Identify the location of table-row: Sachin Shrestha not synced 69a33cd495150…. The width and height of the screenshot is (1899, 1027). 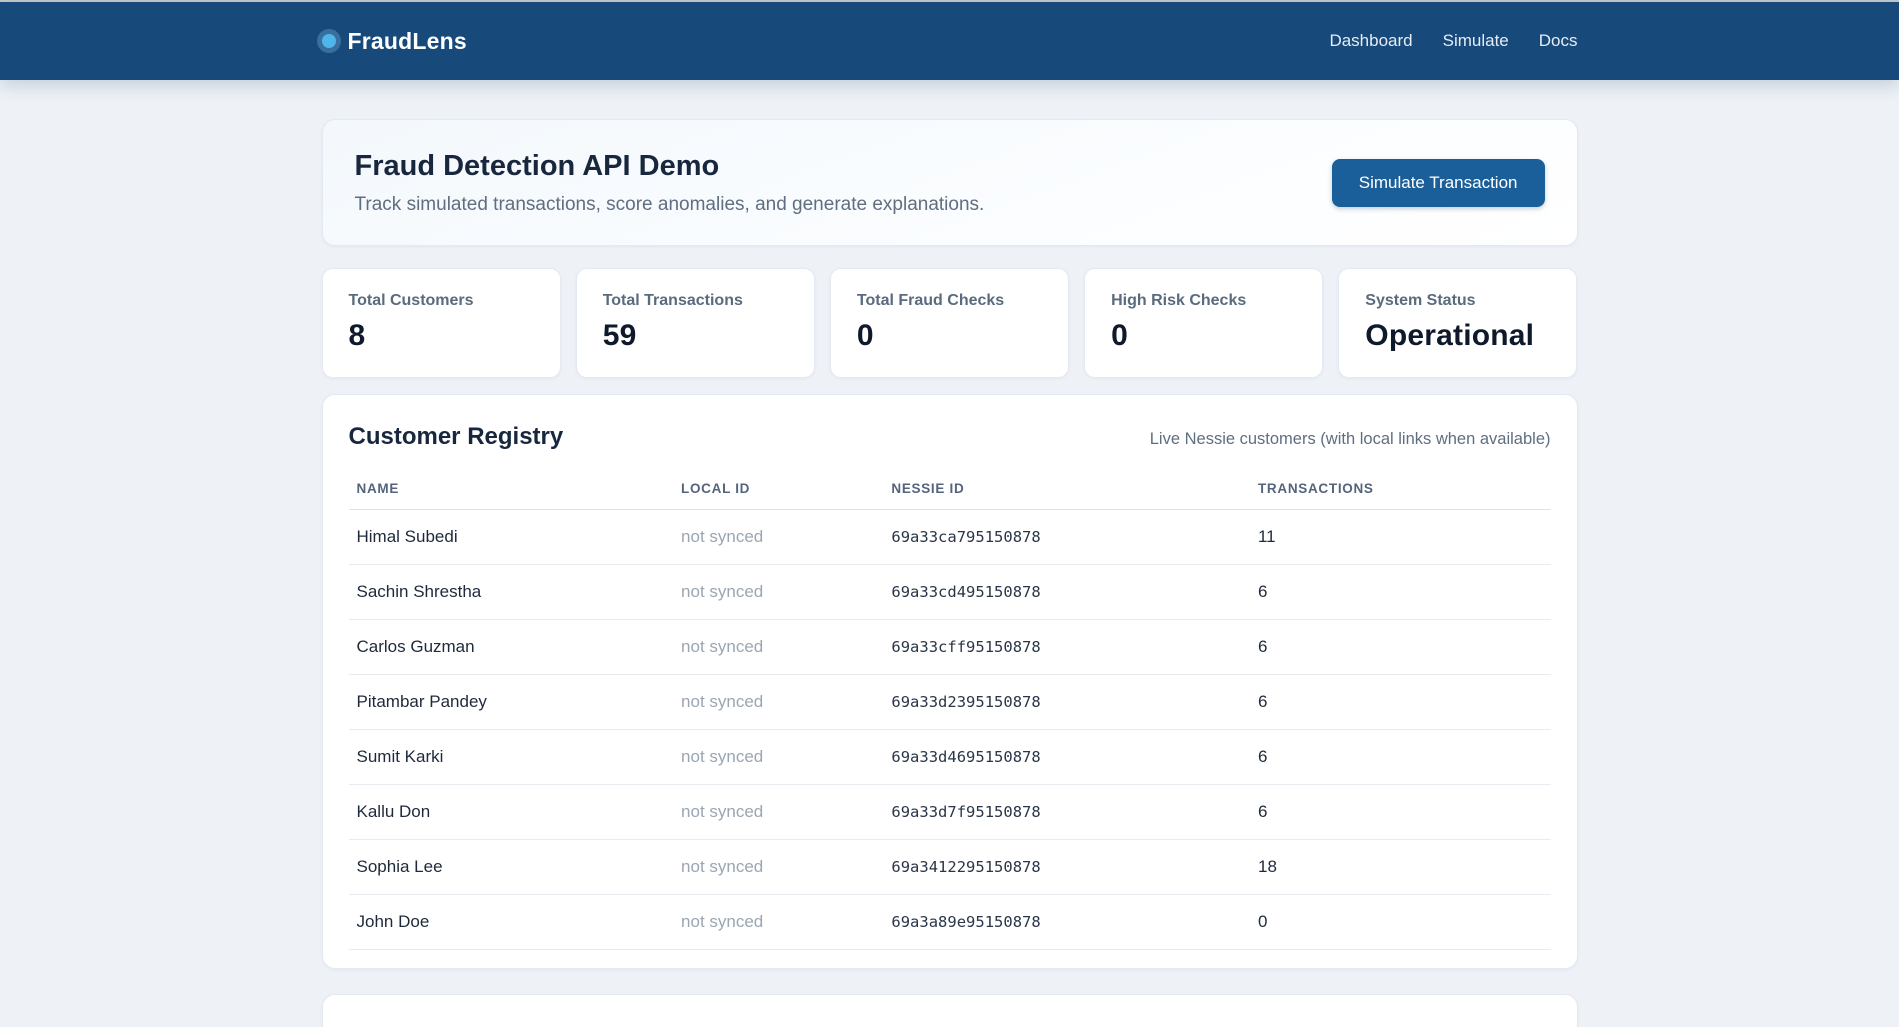
(949, 592).